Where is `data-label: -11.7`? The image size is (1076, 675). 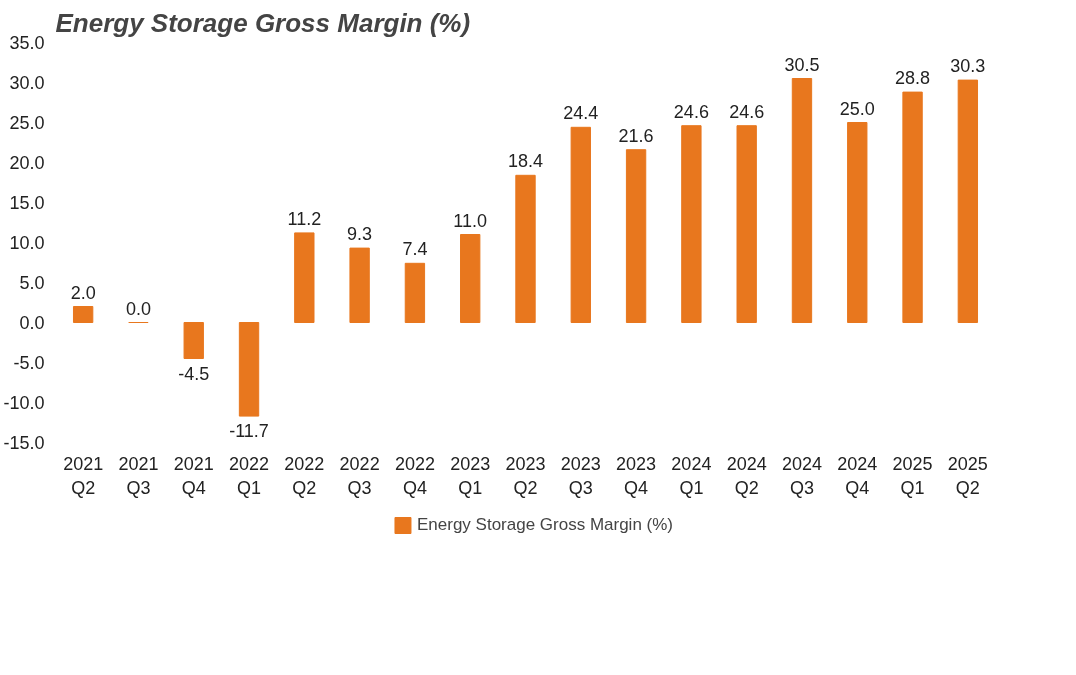 data-label: -11.7 is located at coordinates (249, 431).